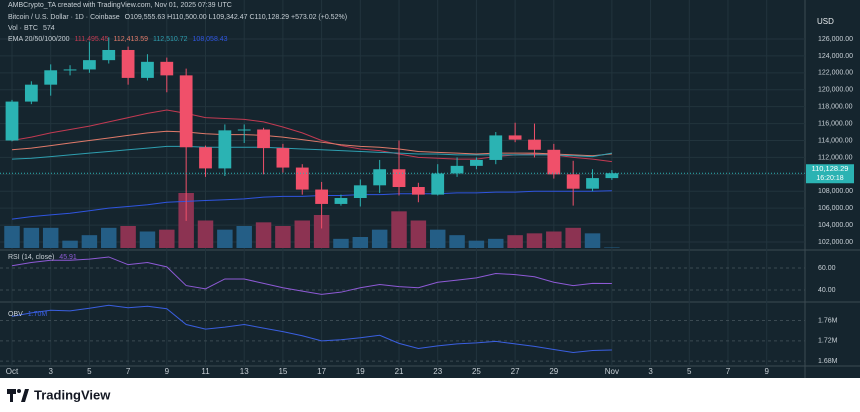 The image size is (860, 412). What do you see at coordinates (825, 21) in the screenshot?
I see `currency: USD` at bounding box center [825, 21].